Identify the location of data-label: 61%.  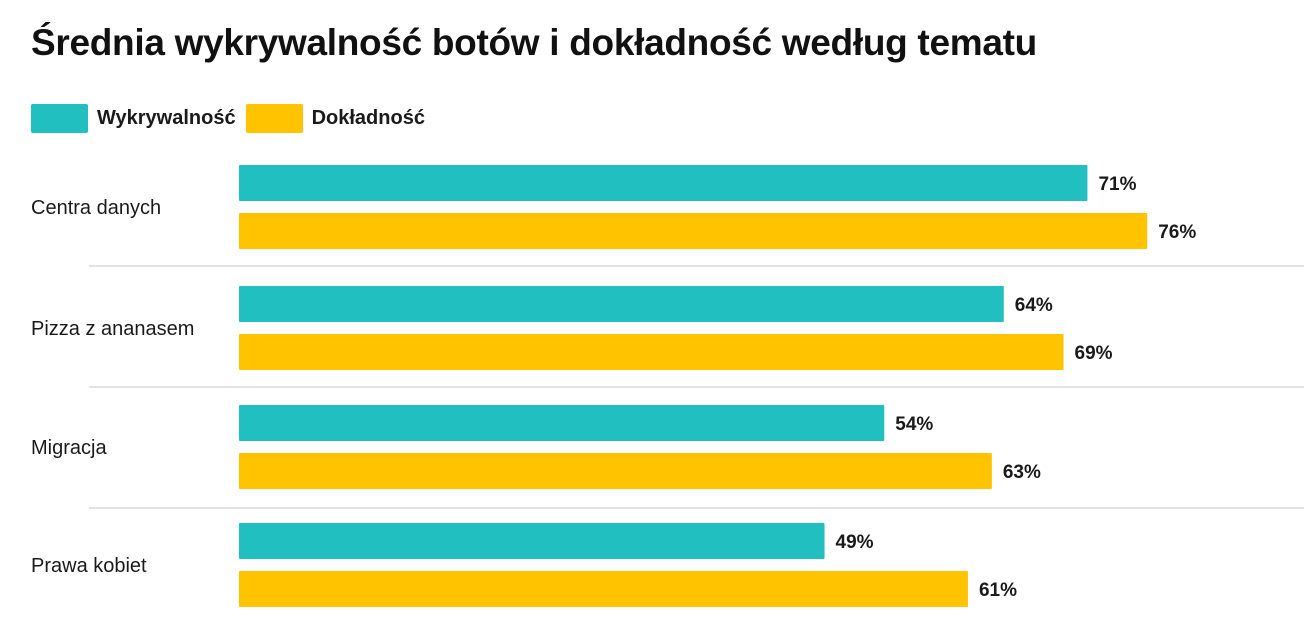
(998, 590).